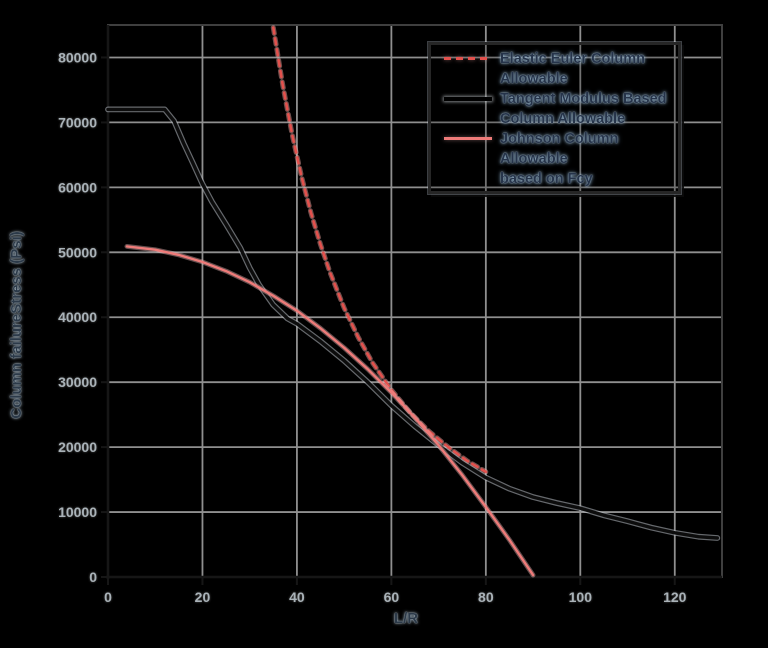  What do you see at coordinates (486, 597) in the screenshot?
I see `x-tick-label: 80` at bounding box center [486, 597].